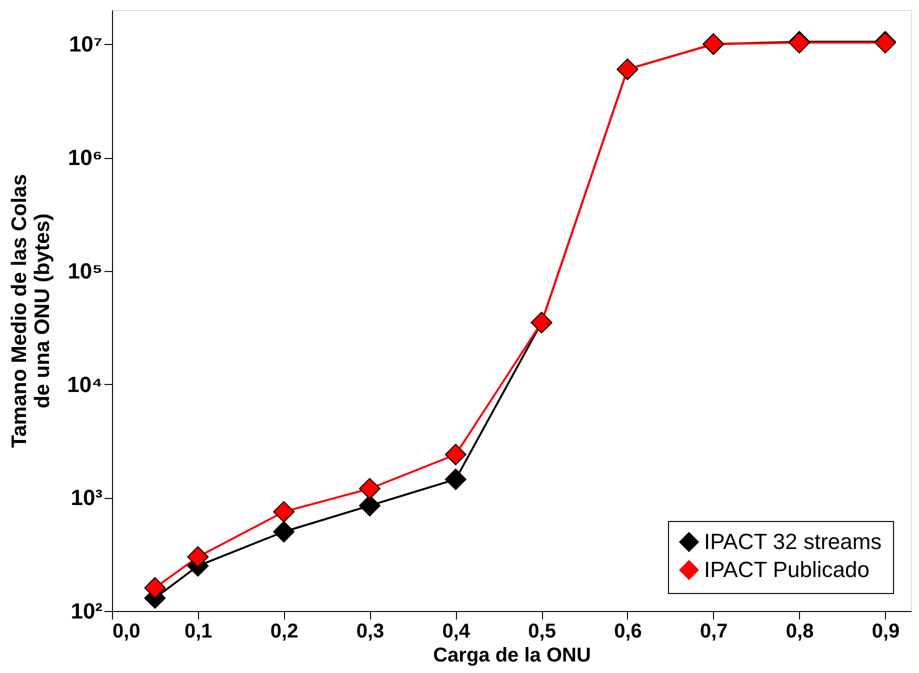 This screenshot has height=673, width=919. What do you see at coordinates (628, 631) in the screenshot?
I see `x-tick-label: 0,6` at bounding box center [628, 631].